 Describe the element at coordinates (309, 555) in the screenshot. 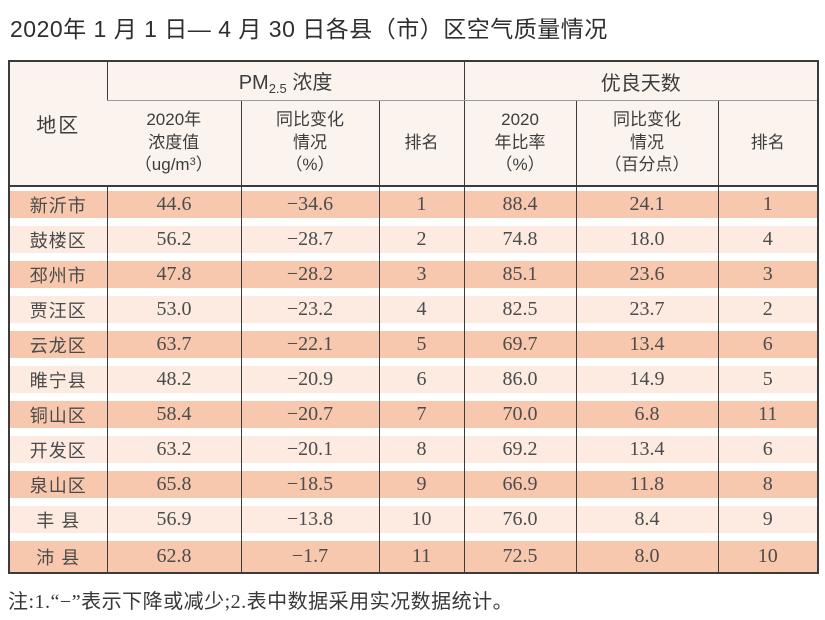

I see `pm-change-cell: −1.7` at that location.